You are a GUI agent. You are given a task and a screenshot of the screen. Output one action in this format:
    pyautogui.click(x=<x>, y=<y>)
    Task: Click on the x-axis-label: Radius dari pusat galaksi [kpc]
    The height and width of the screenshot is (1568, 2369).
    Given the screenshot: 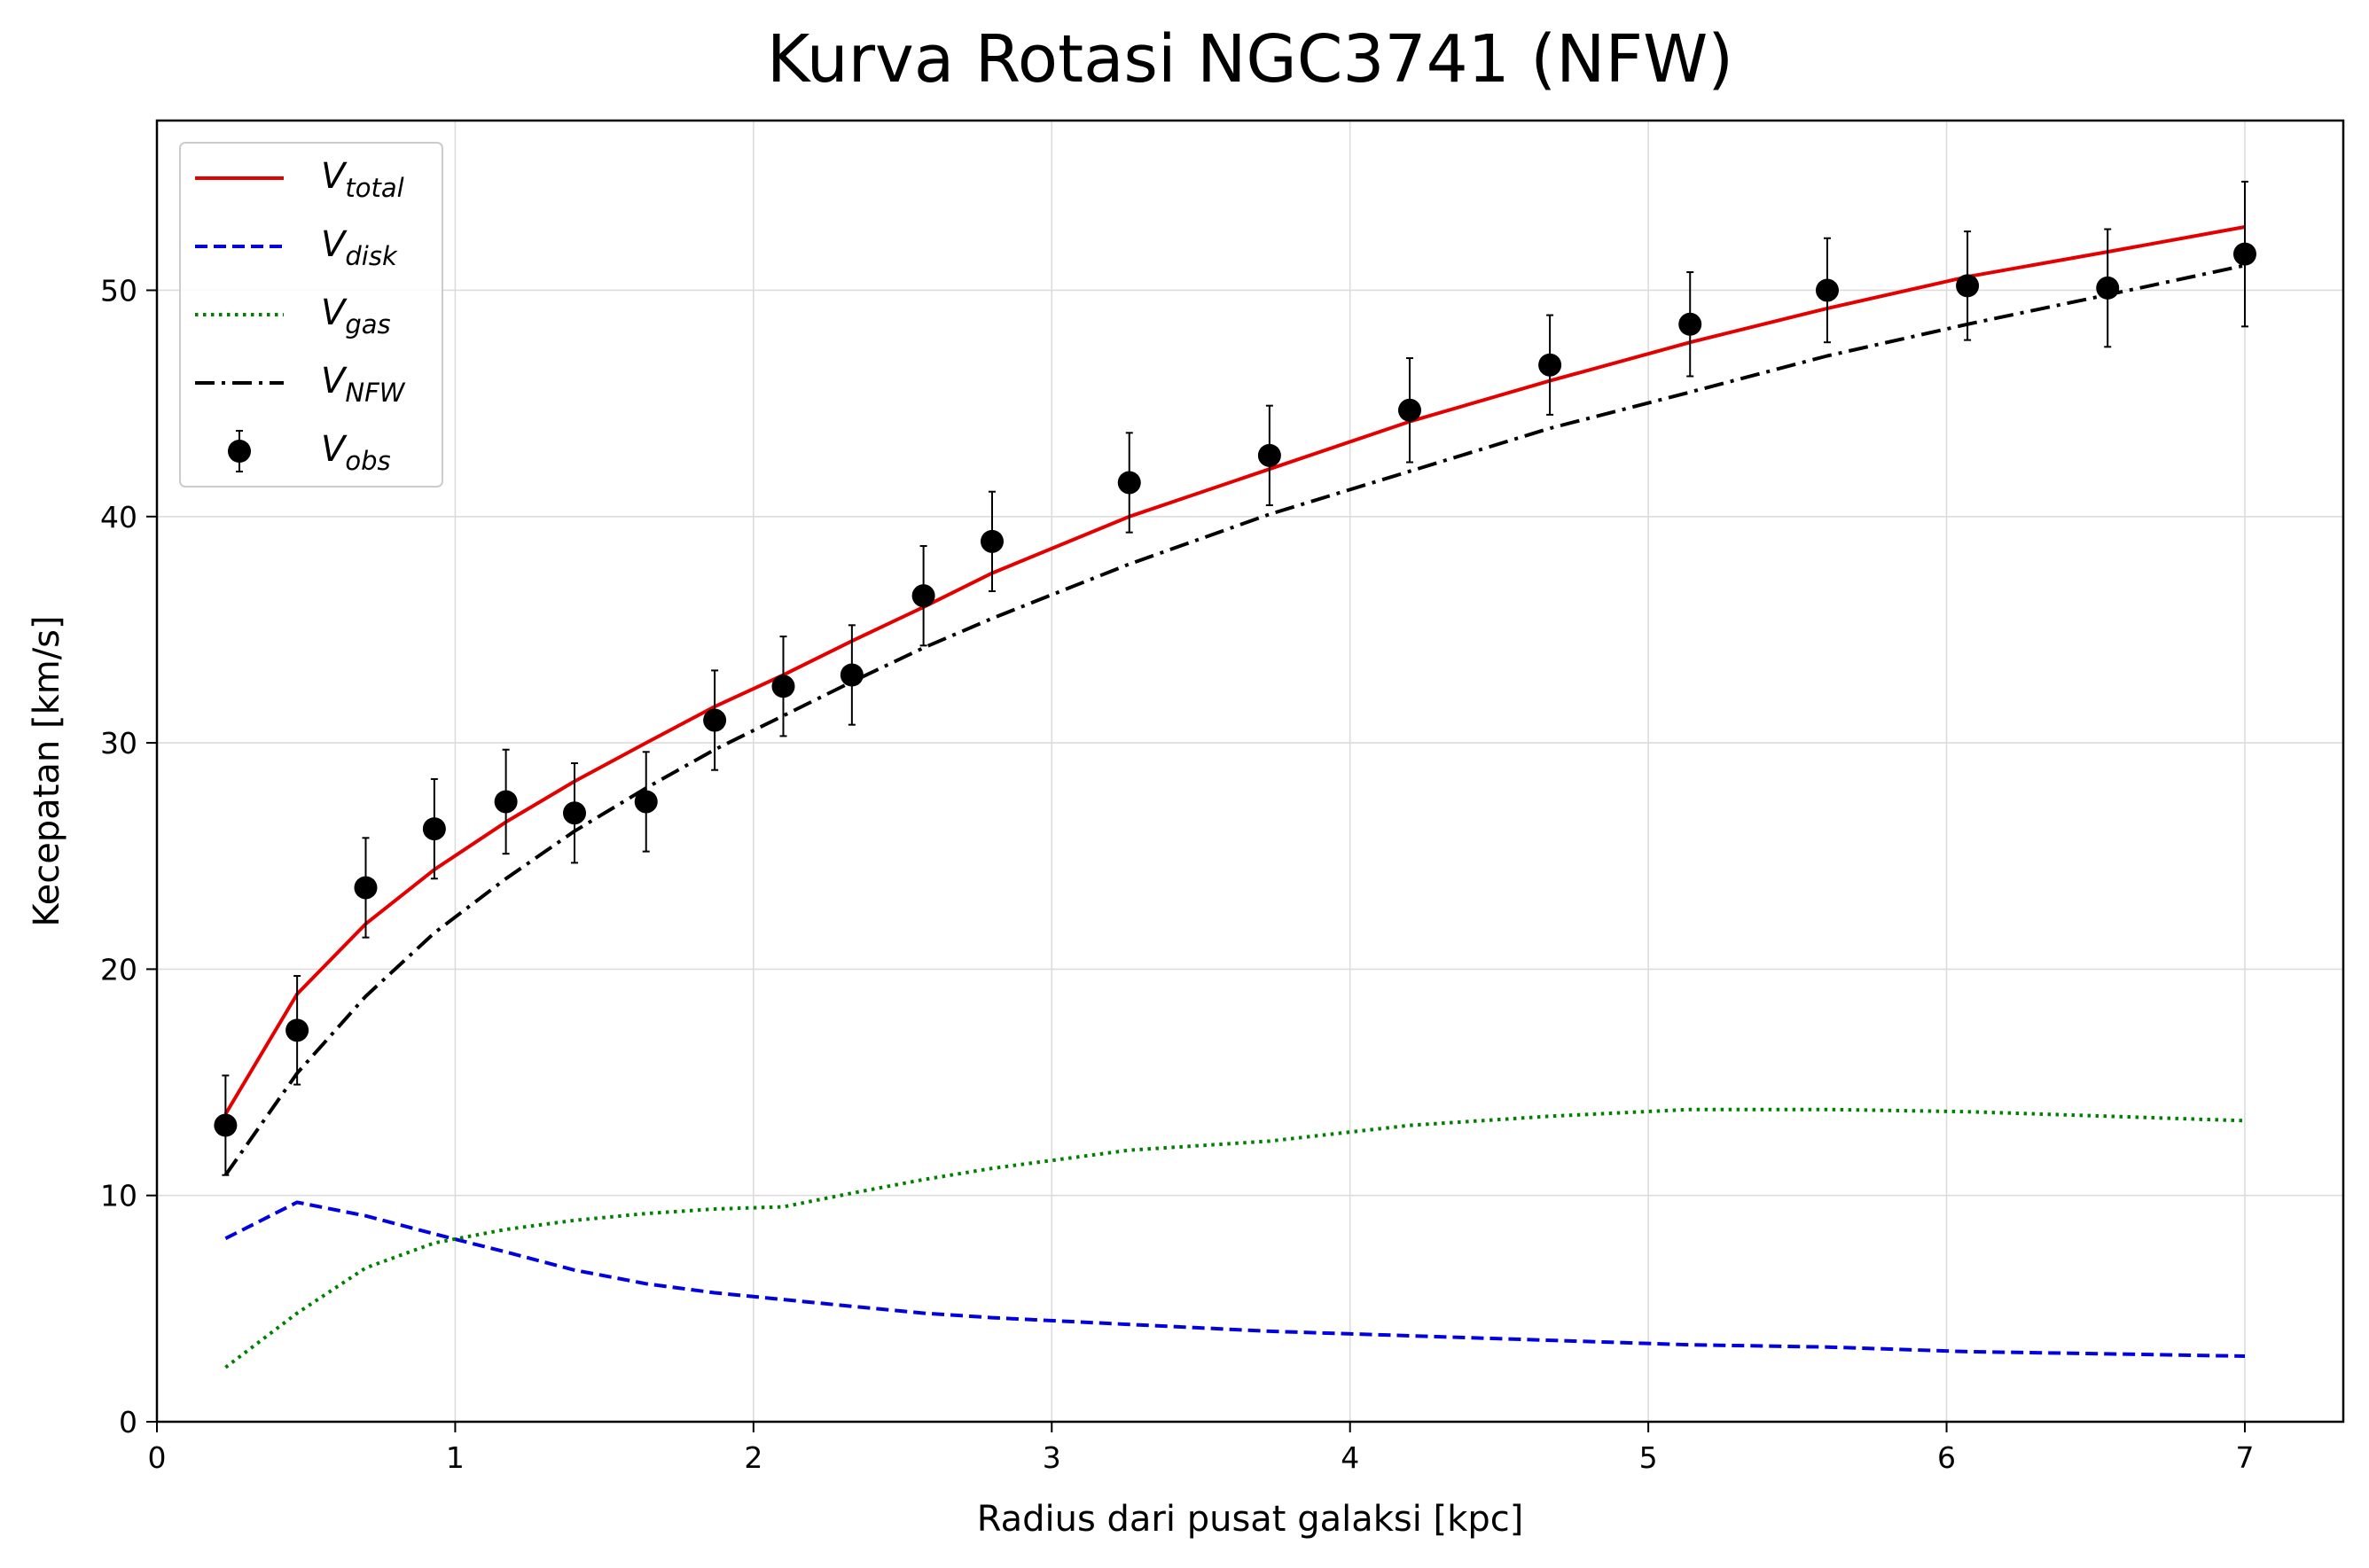 What is the action you would take?
    pyautogui.click(x=1250, y=1519)
    